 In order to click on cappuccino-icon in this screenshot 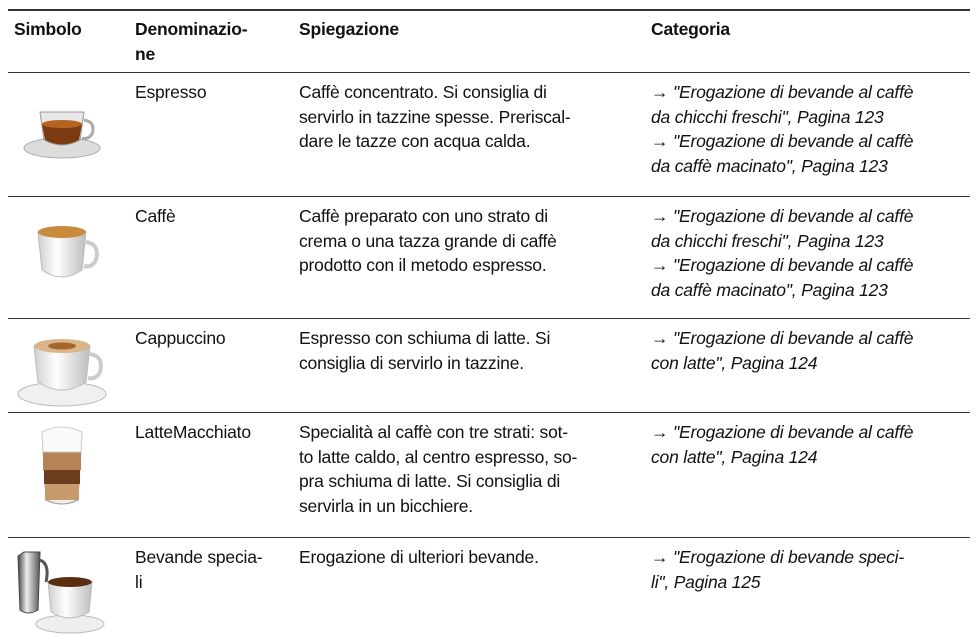, I will do `click(62, 373)`.